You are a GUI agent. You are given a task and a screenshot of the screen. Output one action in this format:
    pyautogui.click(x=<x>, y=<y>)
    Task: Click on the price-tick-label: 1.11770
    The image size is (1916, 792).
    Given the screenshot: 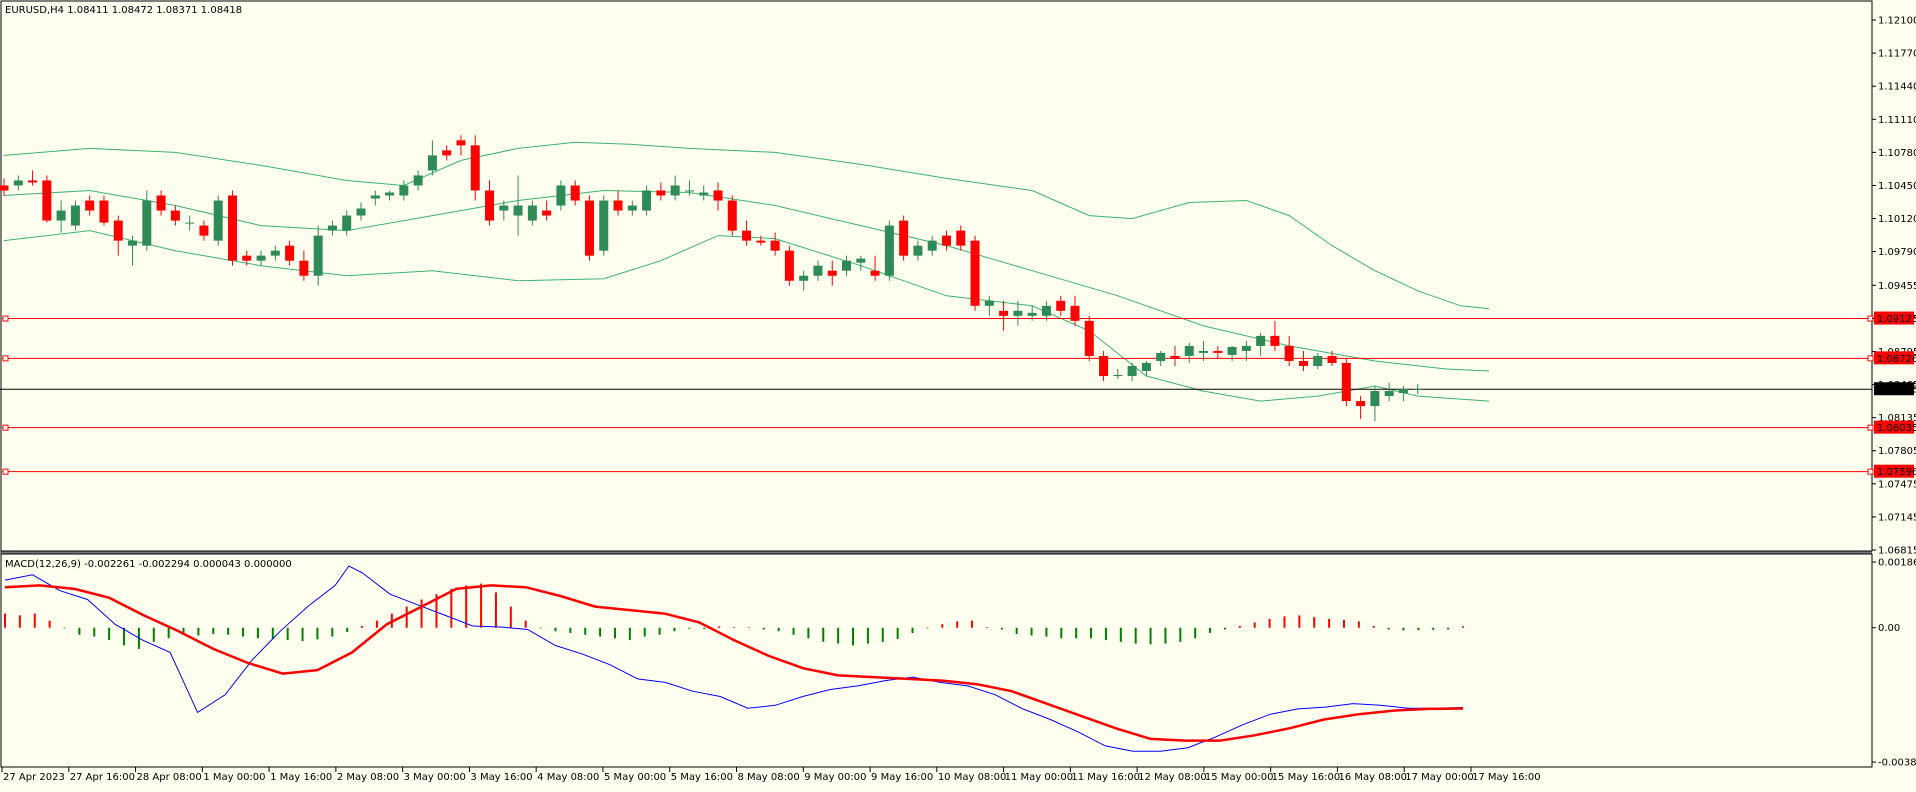 What is the action you would take?
    pyautogui.click(x=1897, y=54)
    